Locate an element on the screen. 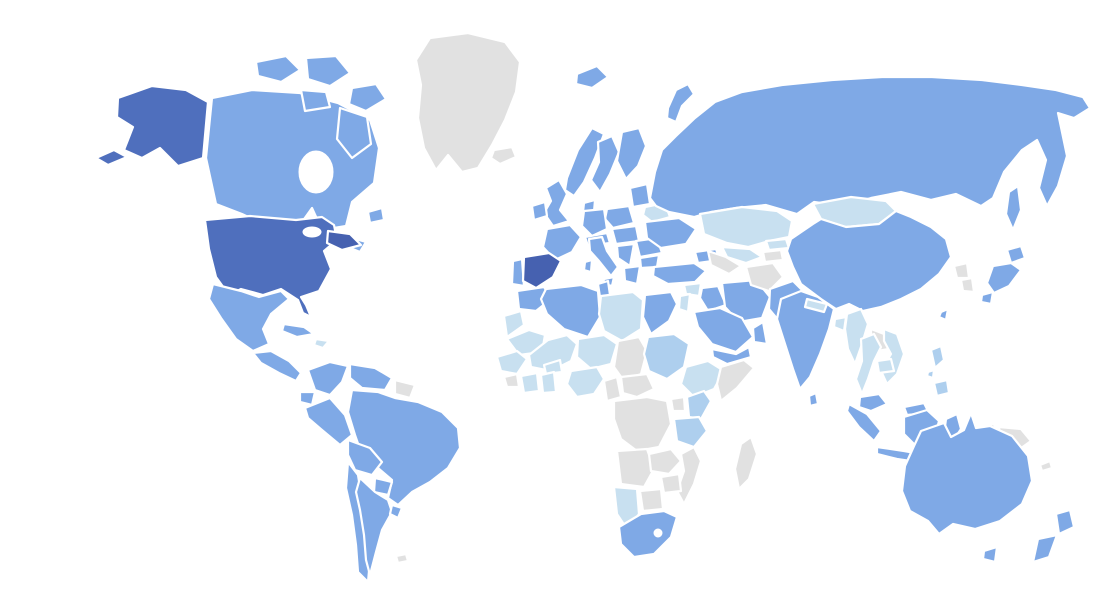 Image resolution: width=1118 pixels, height=600 pixels. region-alaska is located at coordinates (162, 126).